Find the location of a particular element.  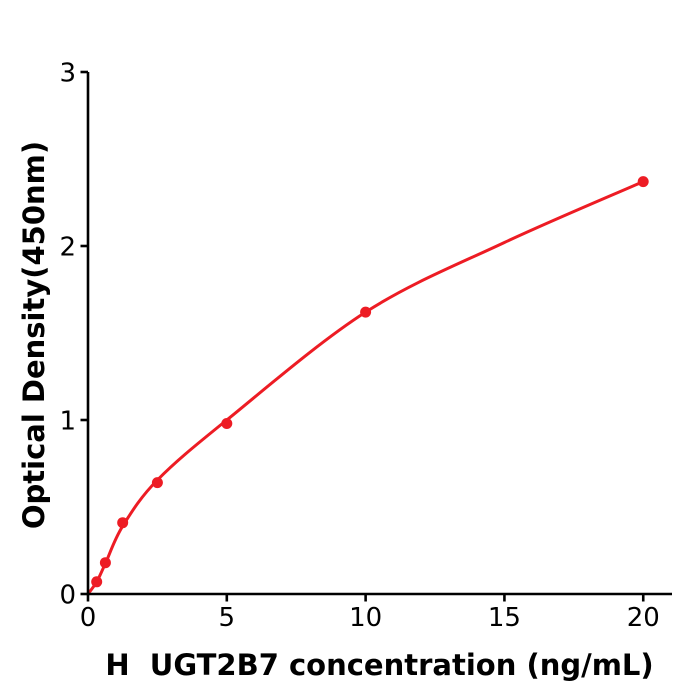

y-axis-label: Optical Density(450nm) is located at coordinates (34, 335).